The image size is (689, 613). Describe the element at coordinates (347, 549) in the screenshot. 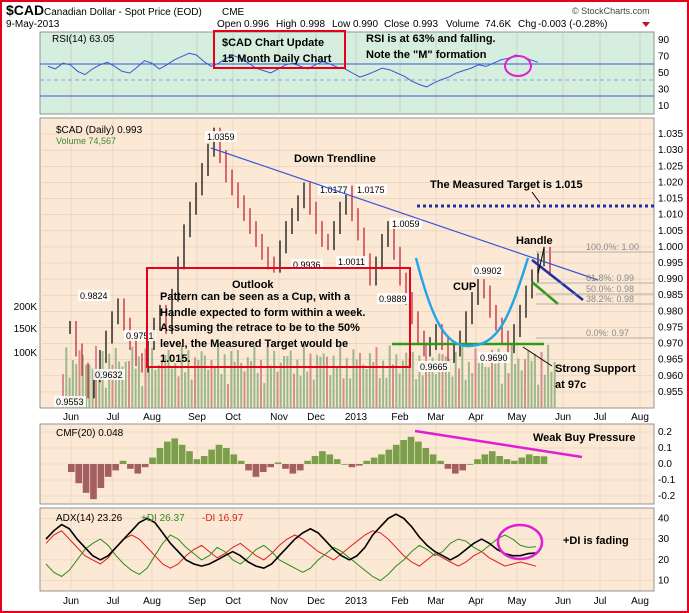

I see `adx-grid` at that location.